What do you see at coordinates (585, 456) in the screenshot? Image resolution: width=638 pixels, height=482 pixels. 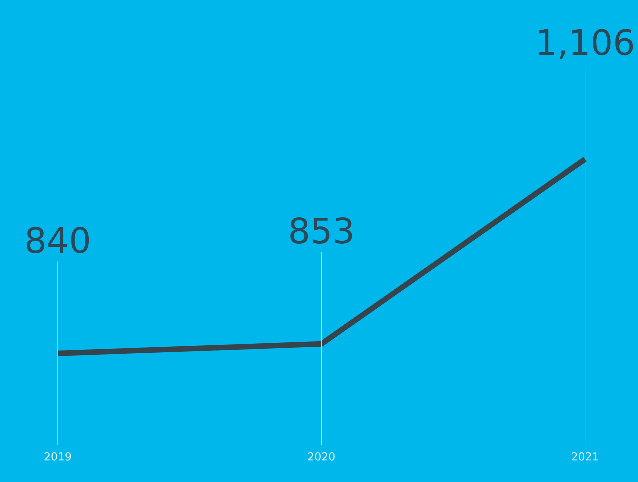 I see `x-tick-label: 2021` at bounding box center [585, 456].